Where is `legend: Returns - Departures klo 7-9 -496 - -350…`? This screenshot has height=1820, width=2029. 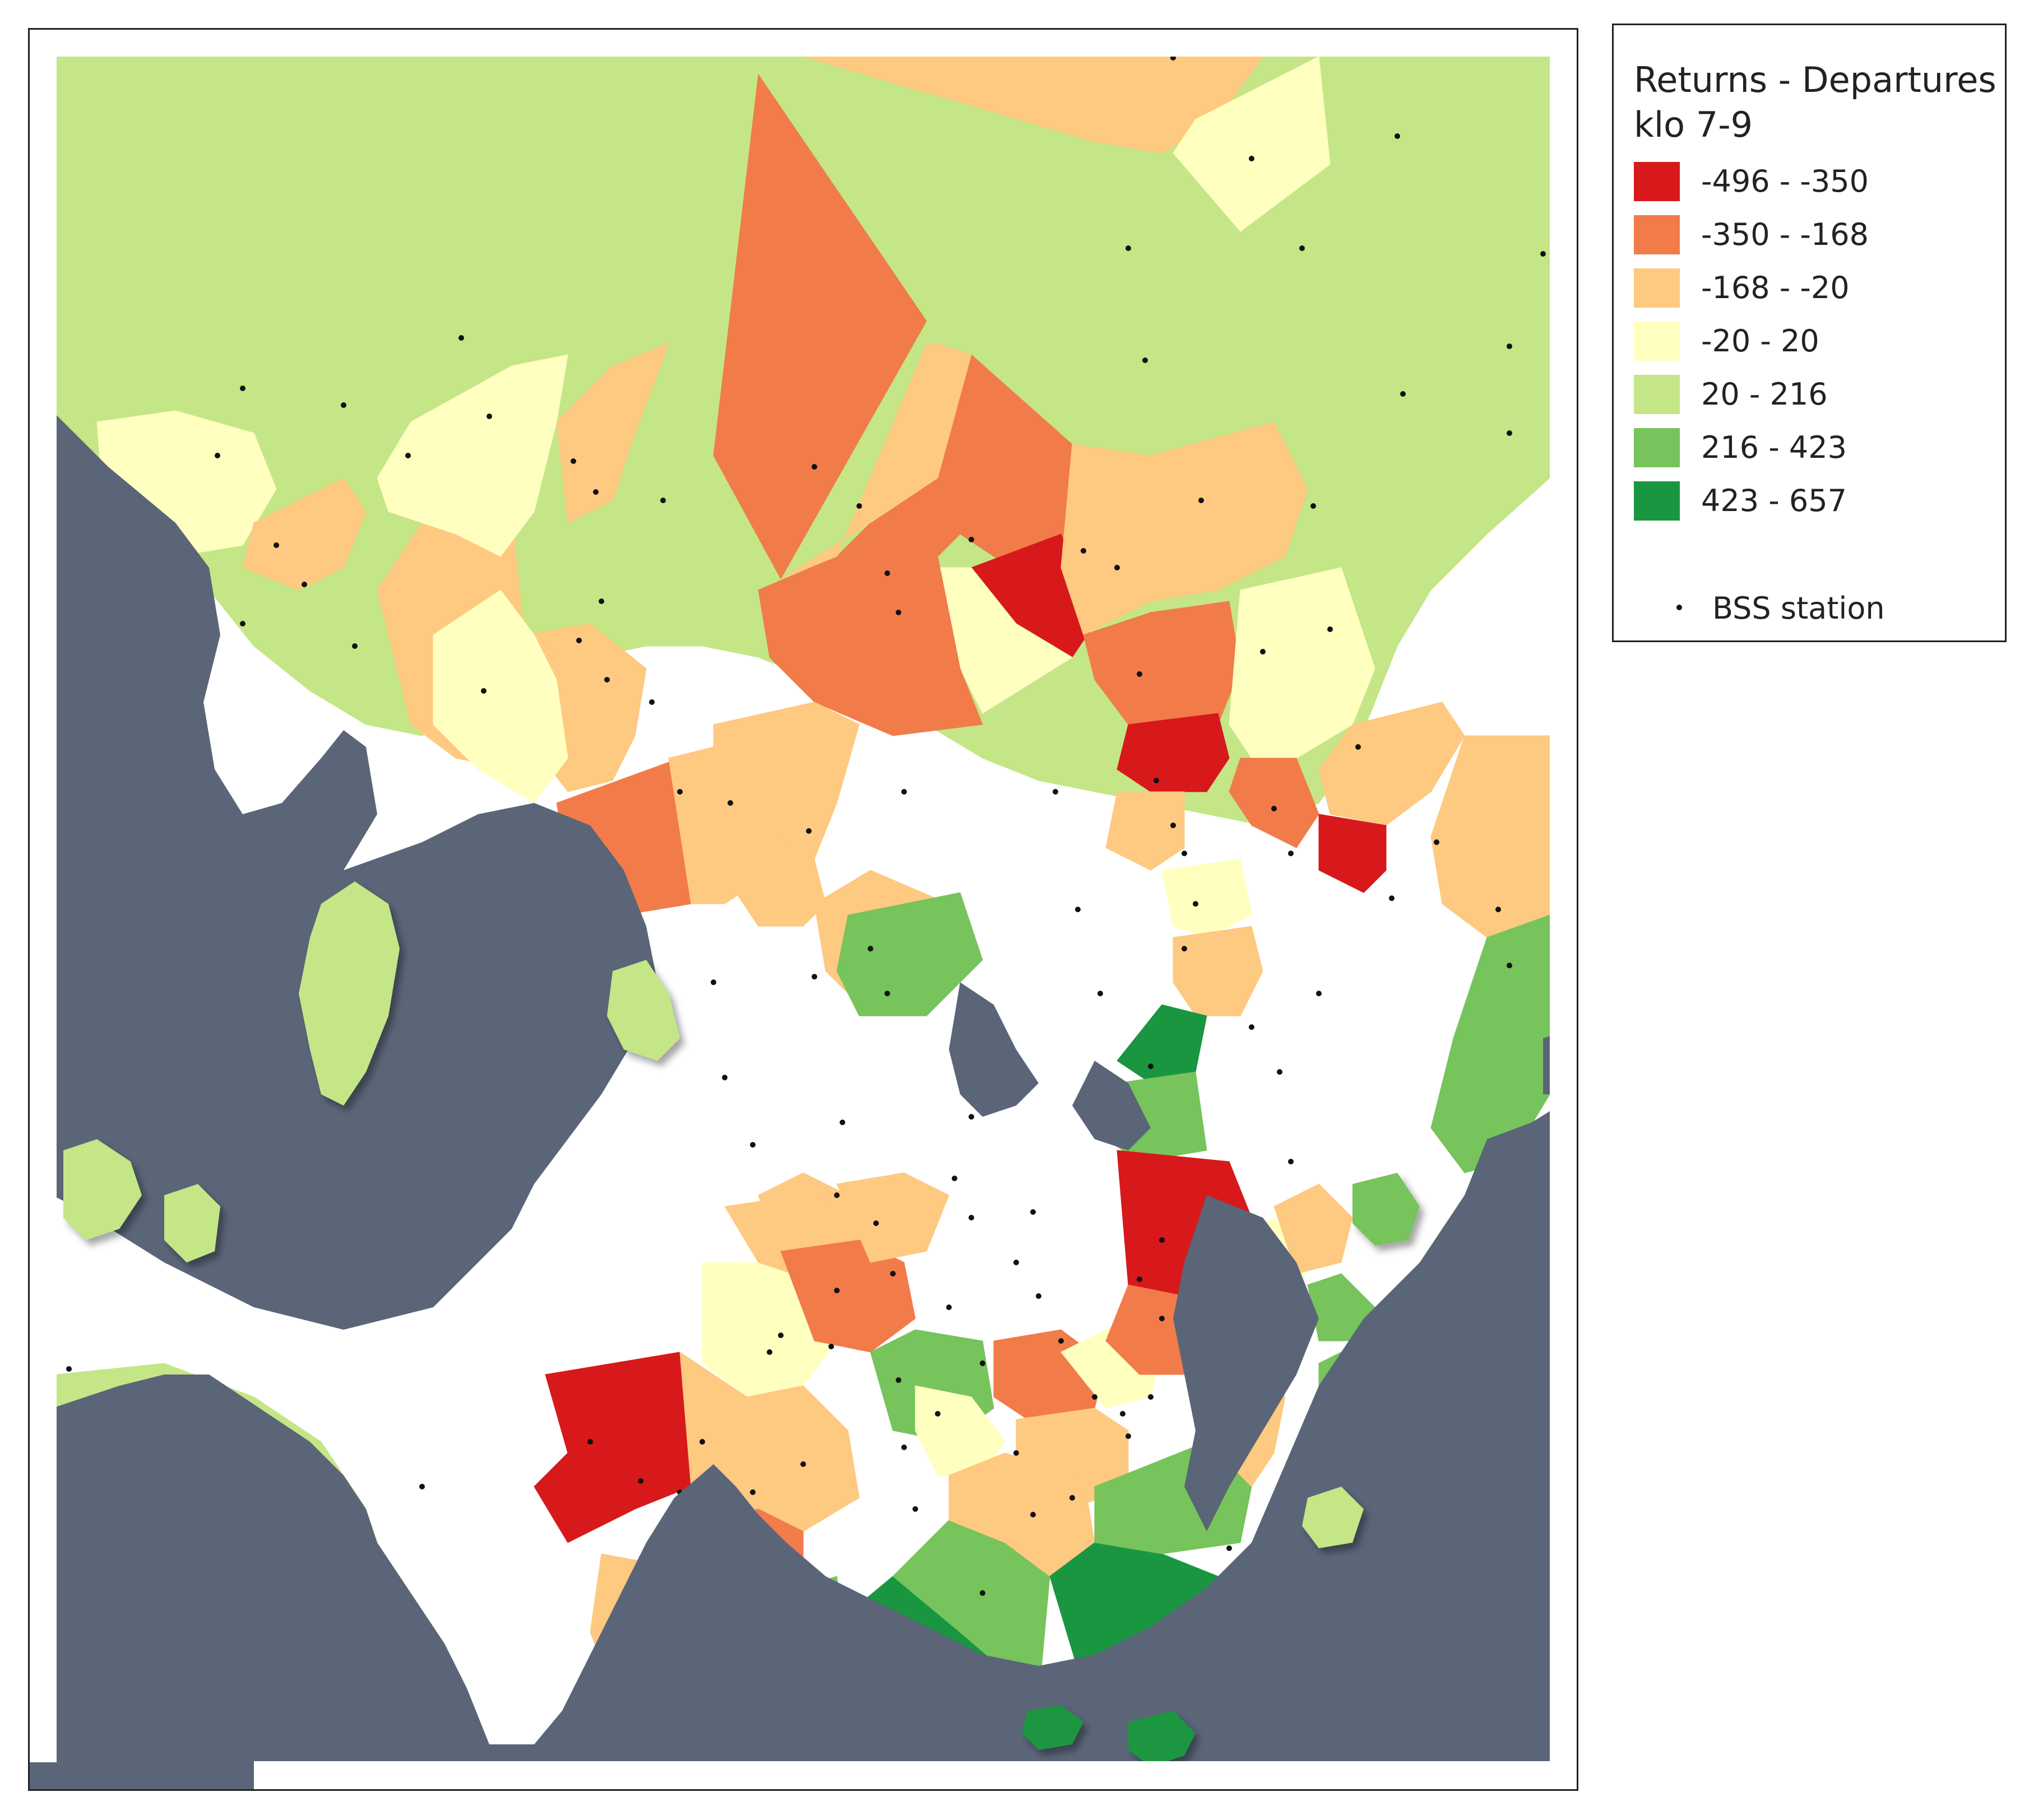
legend: Returns - Departures klo 7-9 -496 - -350… is located at coordinates (1809, 333).